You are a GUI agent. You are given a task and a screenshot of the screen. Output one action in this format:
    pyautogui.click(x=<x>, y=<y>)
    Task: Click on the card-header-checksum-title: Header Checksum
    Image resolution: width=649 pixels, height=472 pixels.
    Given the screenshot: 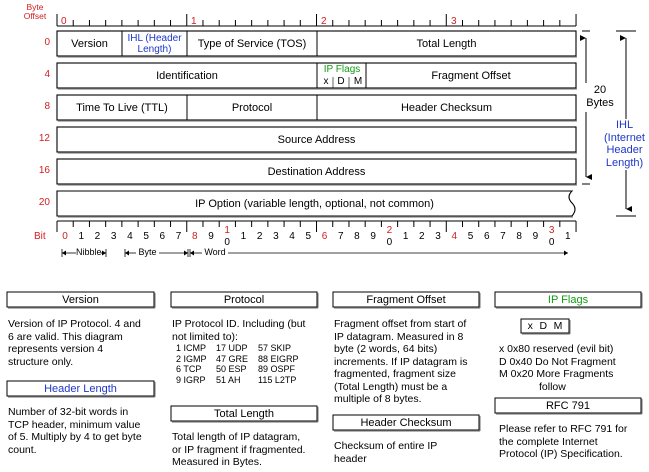 What is the action you would take?
    pyautogui.click(x=406, y=422)
    